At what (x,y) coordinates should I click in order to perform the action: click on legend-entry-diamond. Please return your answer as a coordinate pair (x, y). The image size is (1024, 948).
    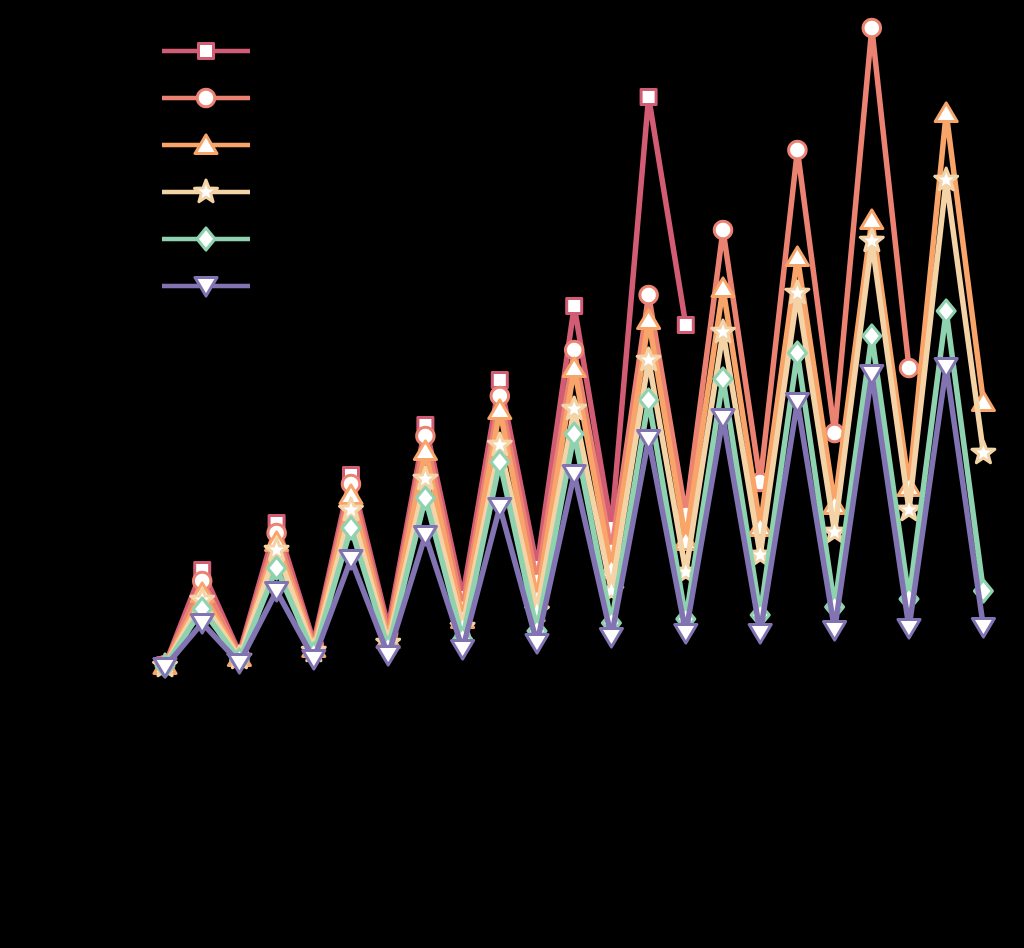
    Looking at the image, I should click on (206, 239).